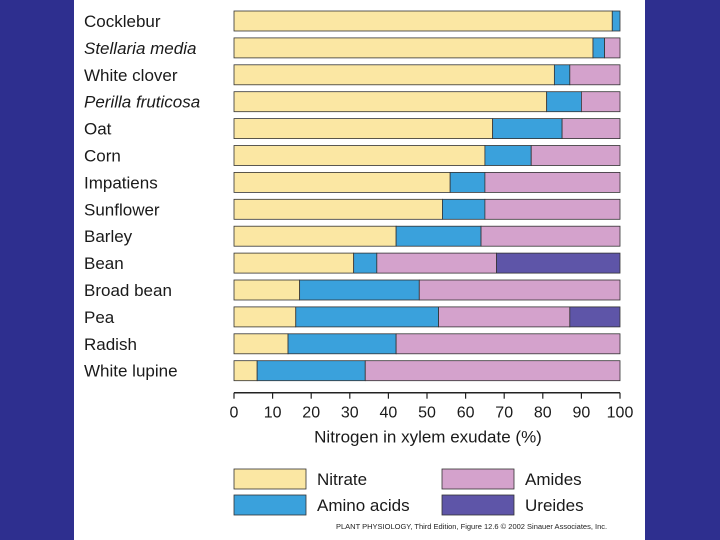 The height and width of the screenshot is (540, 720). Describe the element at coordinates (294, 263) in the screenshot. I see `bar-bean-nitrate` at that location.